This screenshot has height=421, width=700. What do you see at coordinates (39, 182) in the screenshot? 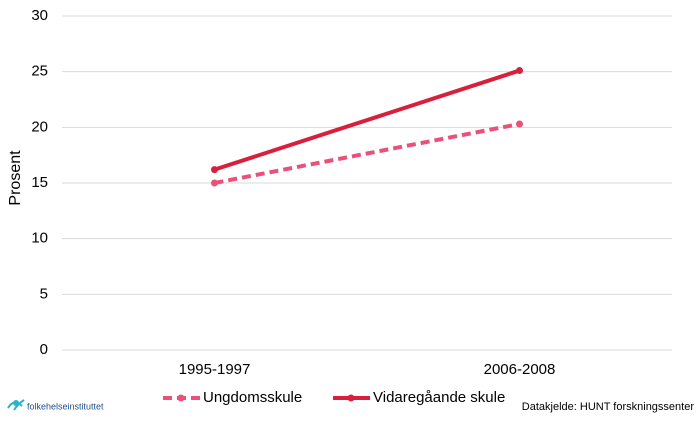
I see `y-tick-label: 15` at bounding box center [39, 182].